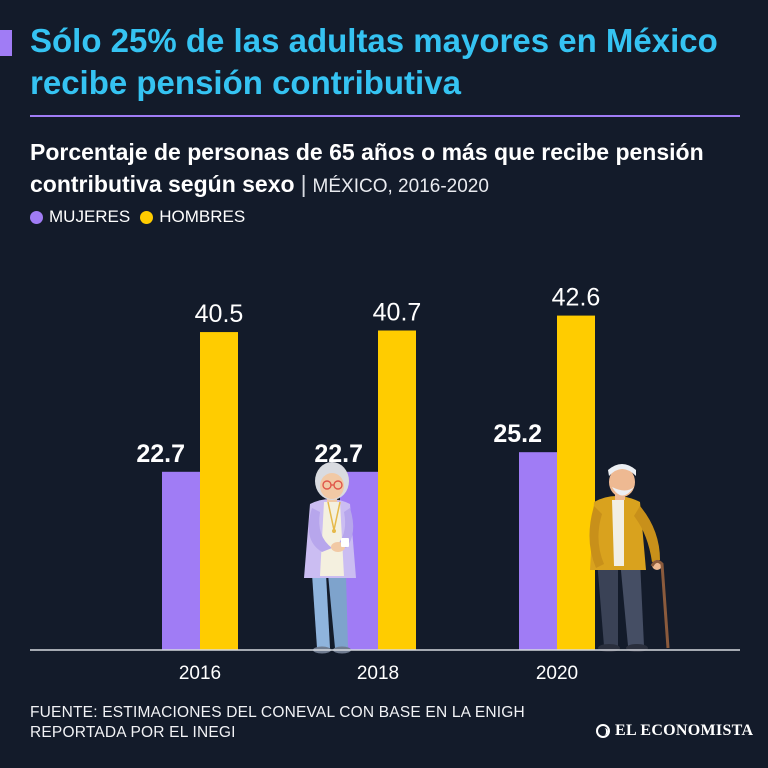 This screenshot has height=768, width=768. What do you see at coordinates (576, 298) in the screenshot?
I see `data-label-hombres-2020: 42.6` at bounding box center [576, 298].